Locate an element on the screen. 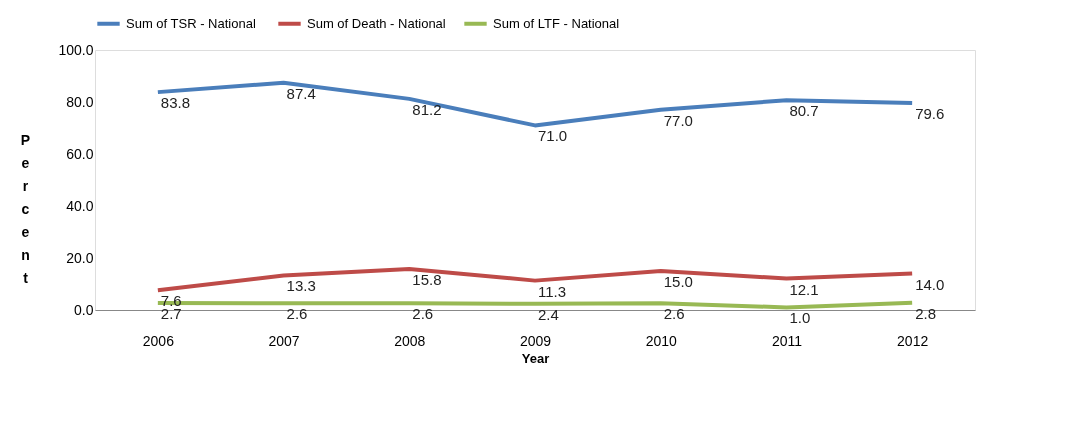 This screenshot has width=1085, height=448. data-label: 14.0 is located at coordinates (930, 284).